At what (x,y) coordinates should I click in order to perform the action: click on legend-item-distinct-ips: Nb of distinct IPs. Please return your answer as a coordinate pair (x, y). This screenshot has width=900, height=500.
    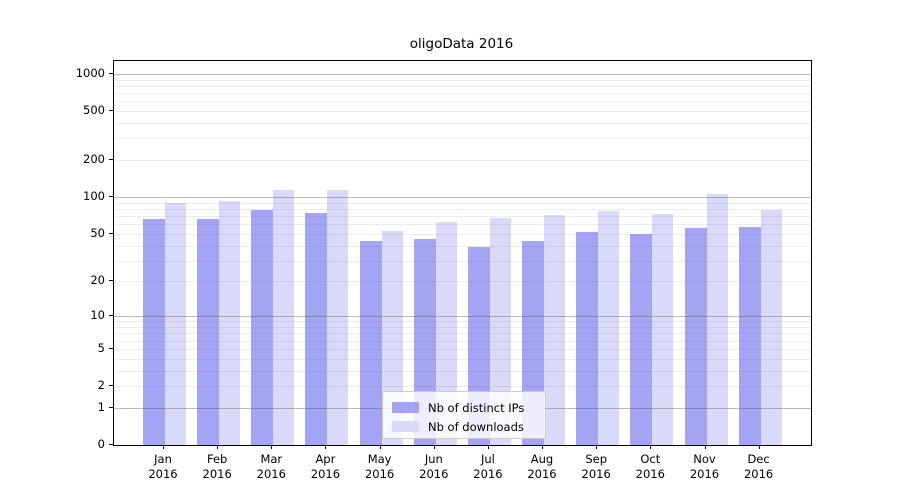
    Looking at the image, I should click on (464, 407).